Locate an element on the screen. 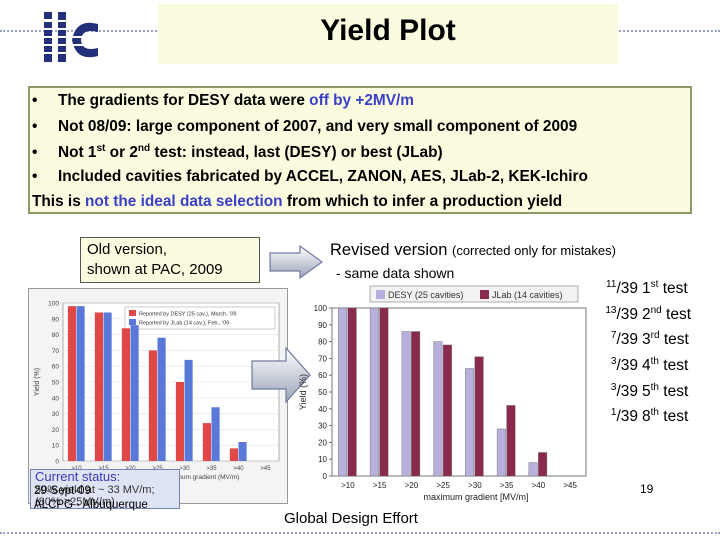 The width and height of the screenshot is (720, 540). old-y-tick-label: 0 is located at coordinates (57, 462).